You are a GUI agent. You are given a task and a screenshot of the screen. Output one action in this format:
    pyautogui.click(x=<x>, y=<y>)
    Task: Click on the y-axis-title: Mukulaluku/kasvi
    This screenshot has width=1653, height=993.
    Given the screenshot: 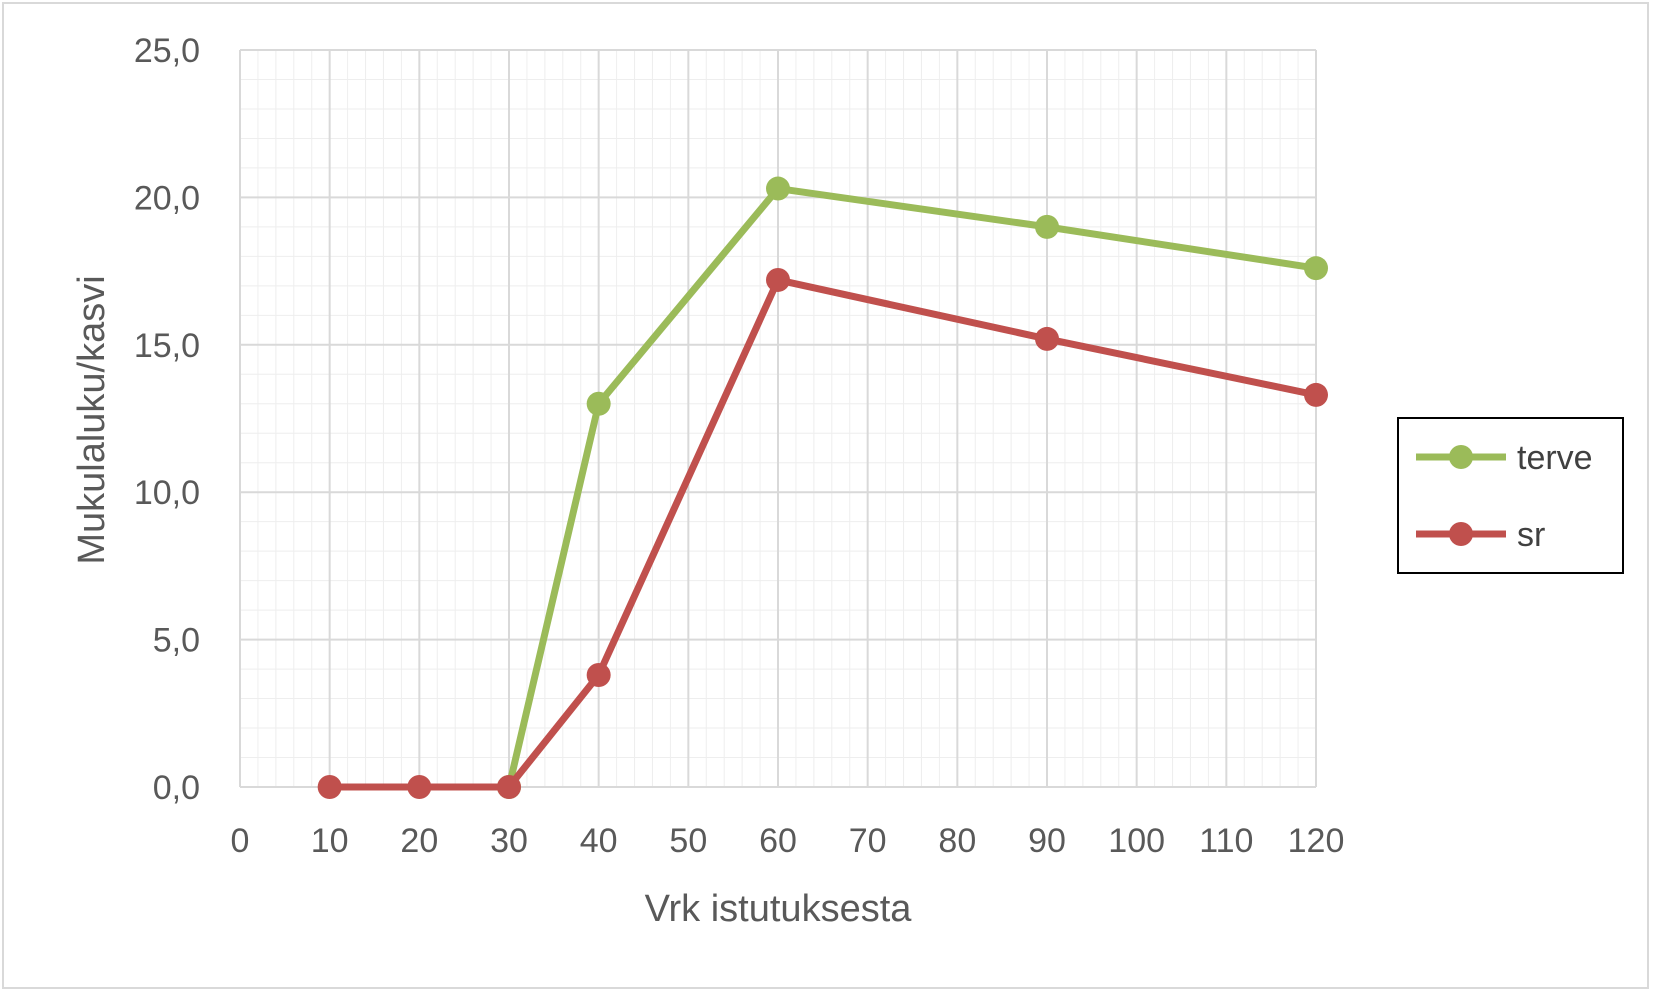 What is the action you would take?
    pyautogui.click(x=92, y=419)
    